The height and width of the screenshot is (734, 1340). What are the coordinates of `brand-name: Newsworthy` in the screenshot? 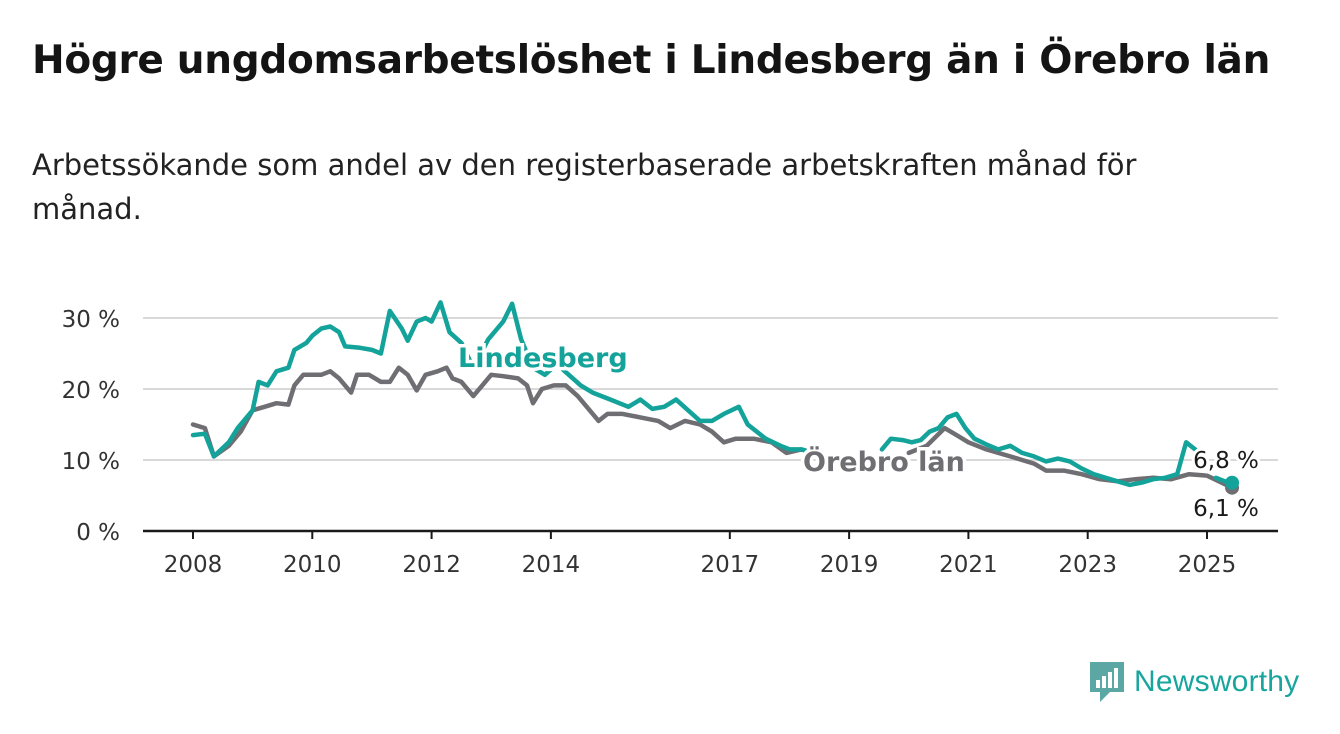 It's located at (1217, 681).